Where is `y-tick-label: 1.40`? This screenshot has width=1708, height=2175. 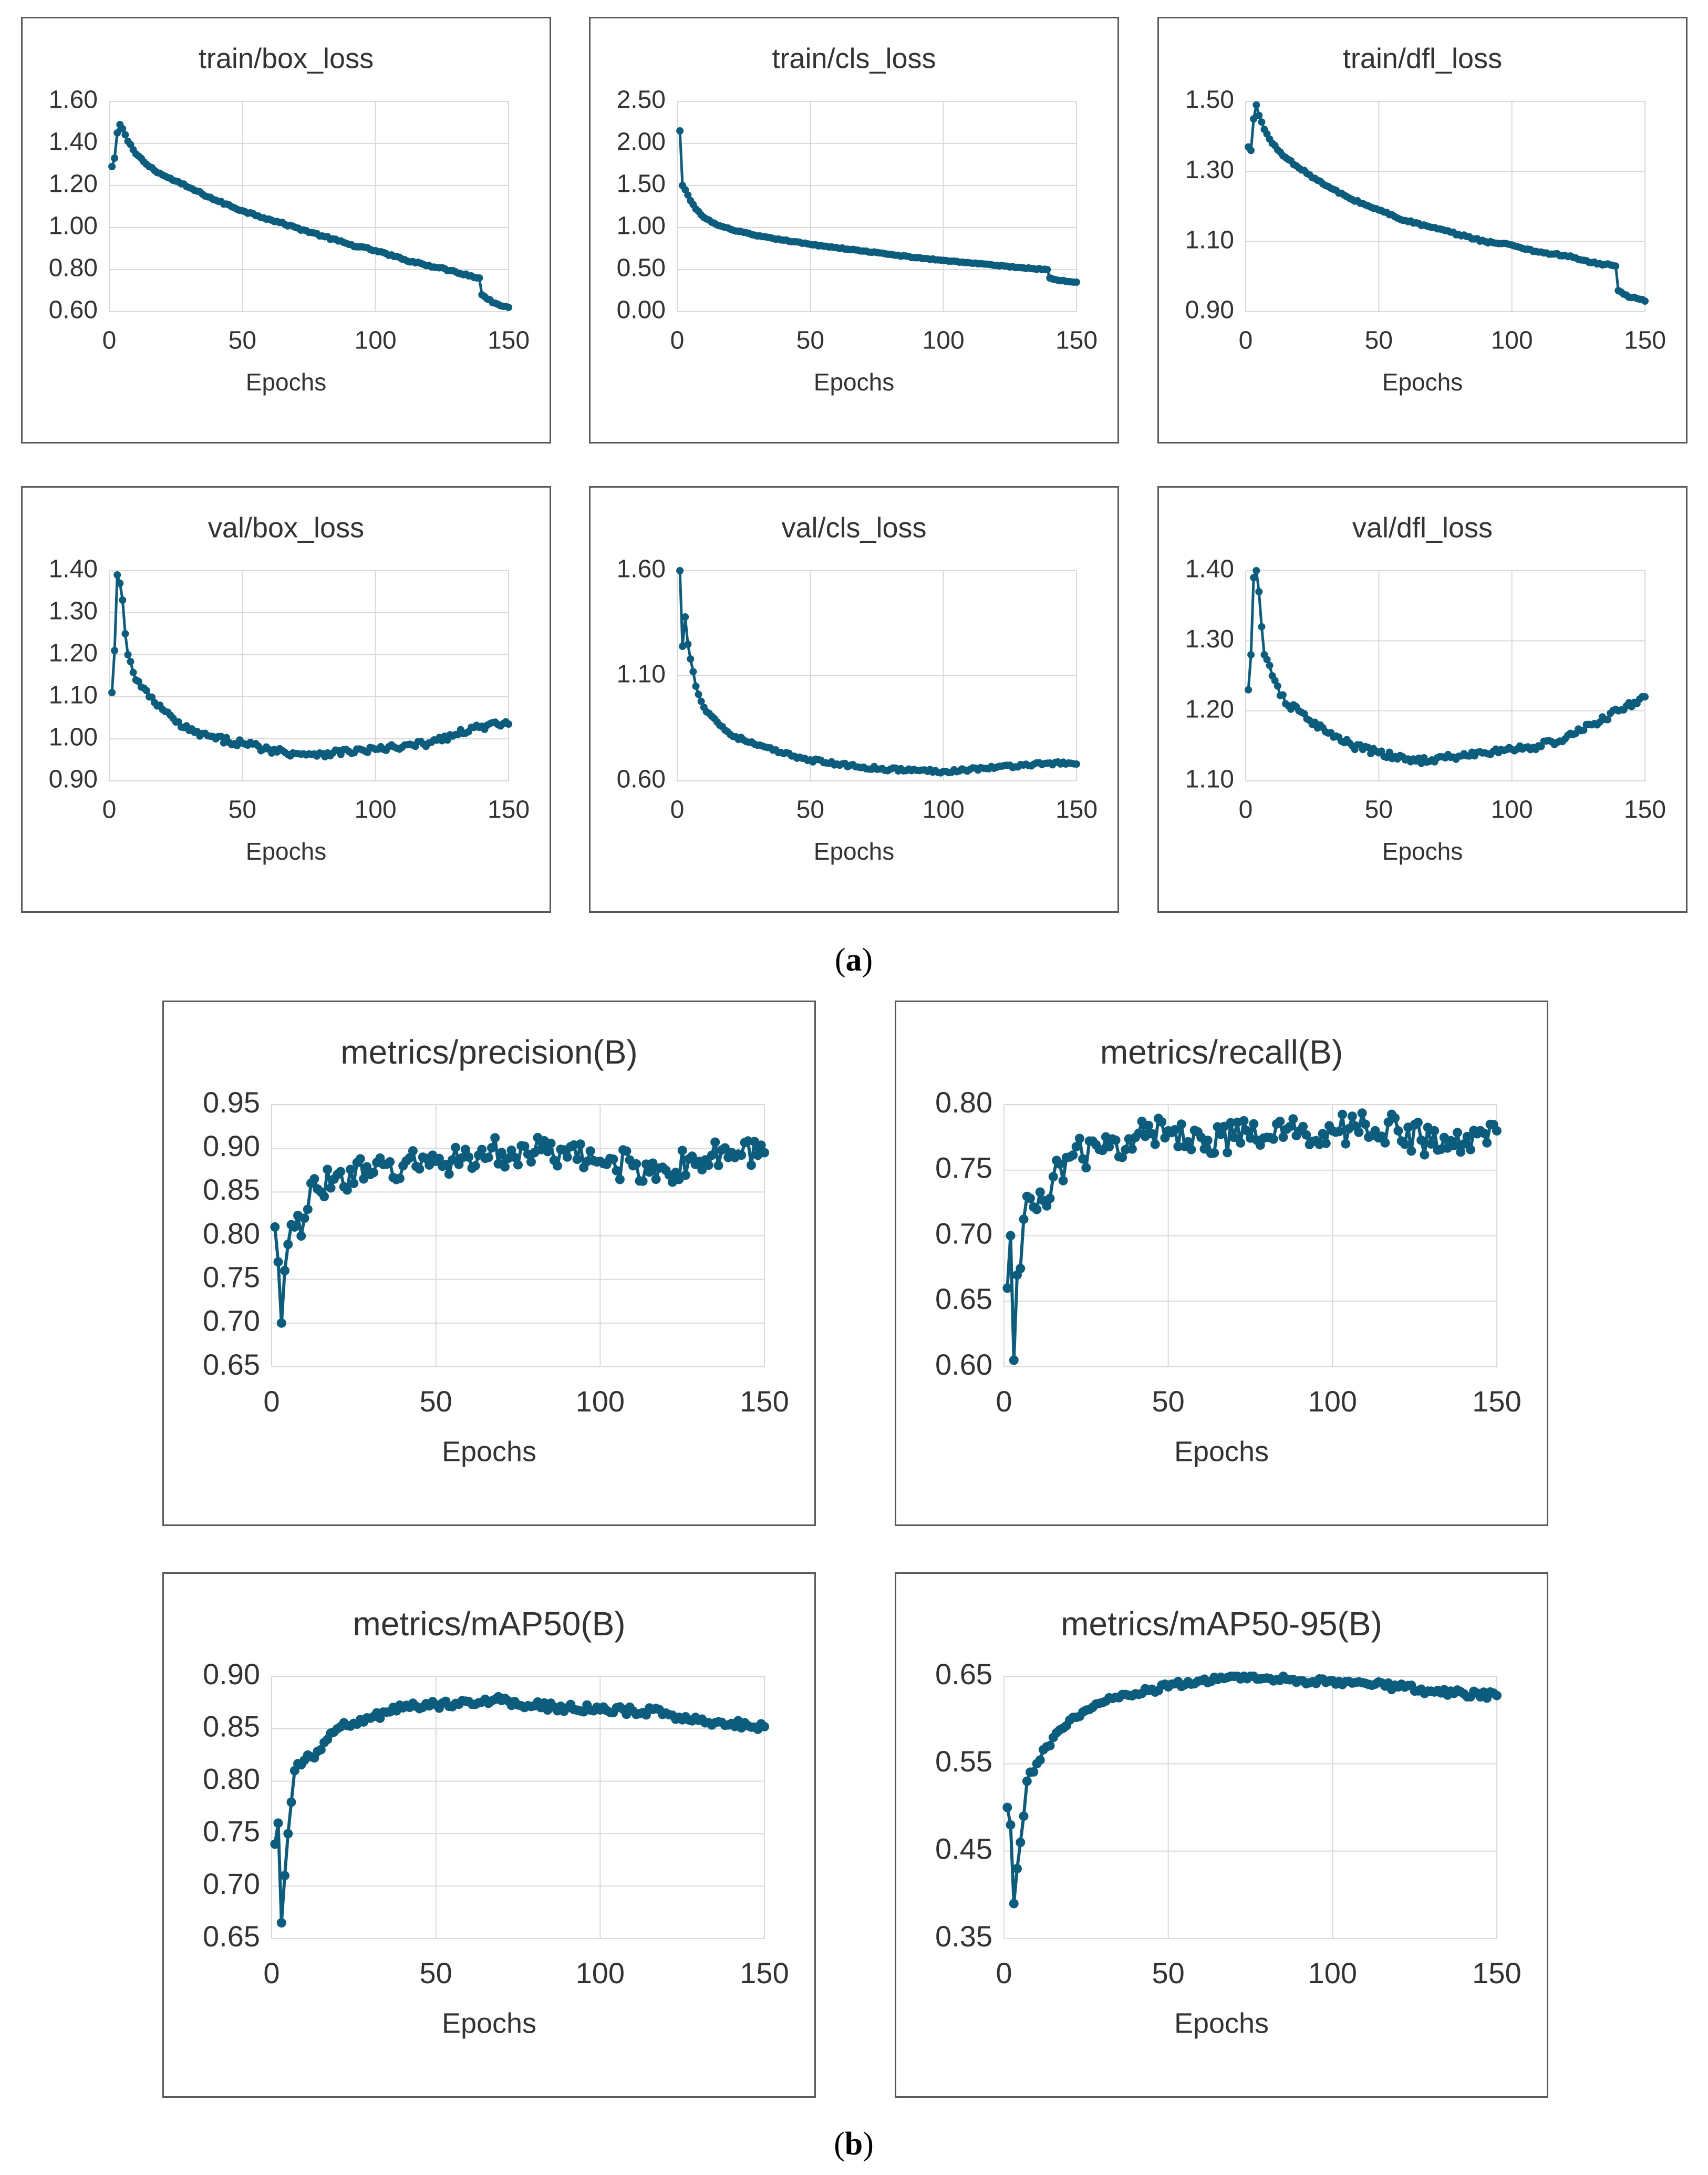 y-tick-label: 1.40 is located at coordinates (73, 569).